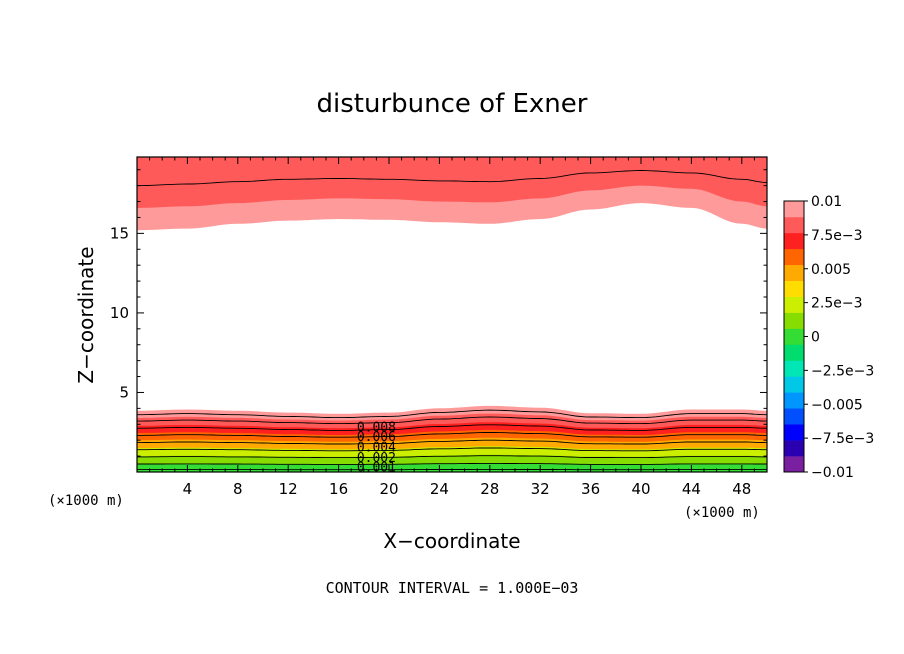 This screenshot has width=904, height=654. Describe the element at coordinates (376, 467) in the screenshot. I see `contour-label: 0.001` at that location.